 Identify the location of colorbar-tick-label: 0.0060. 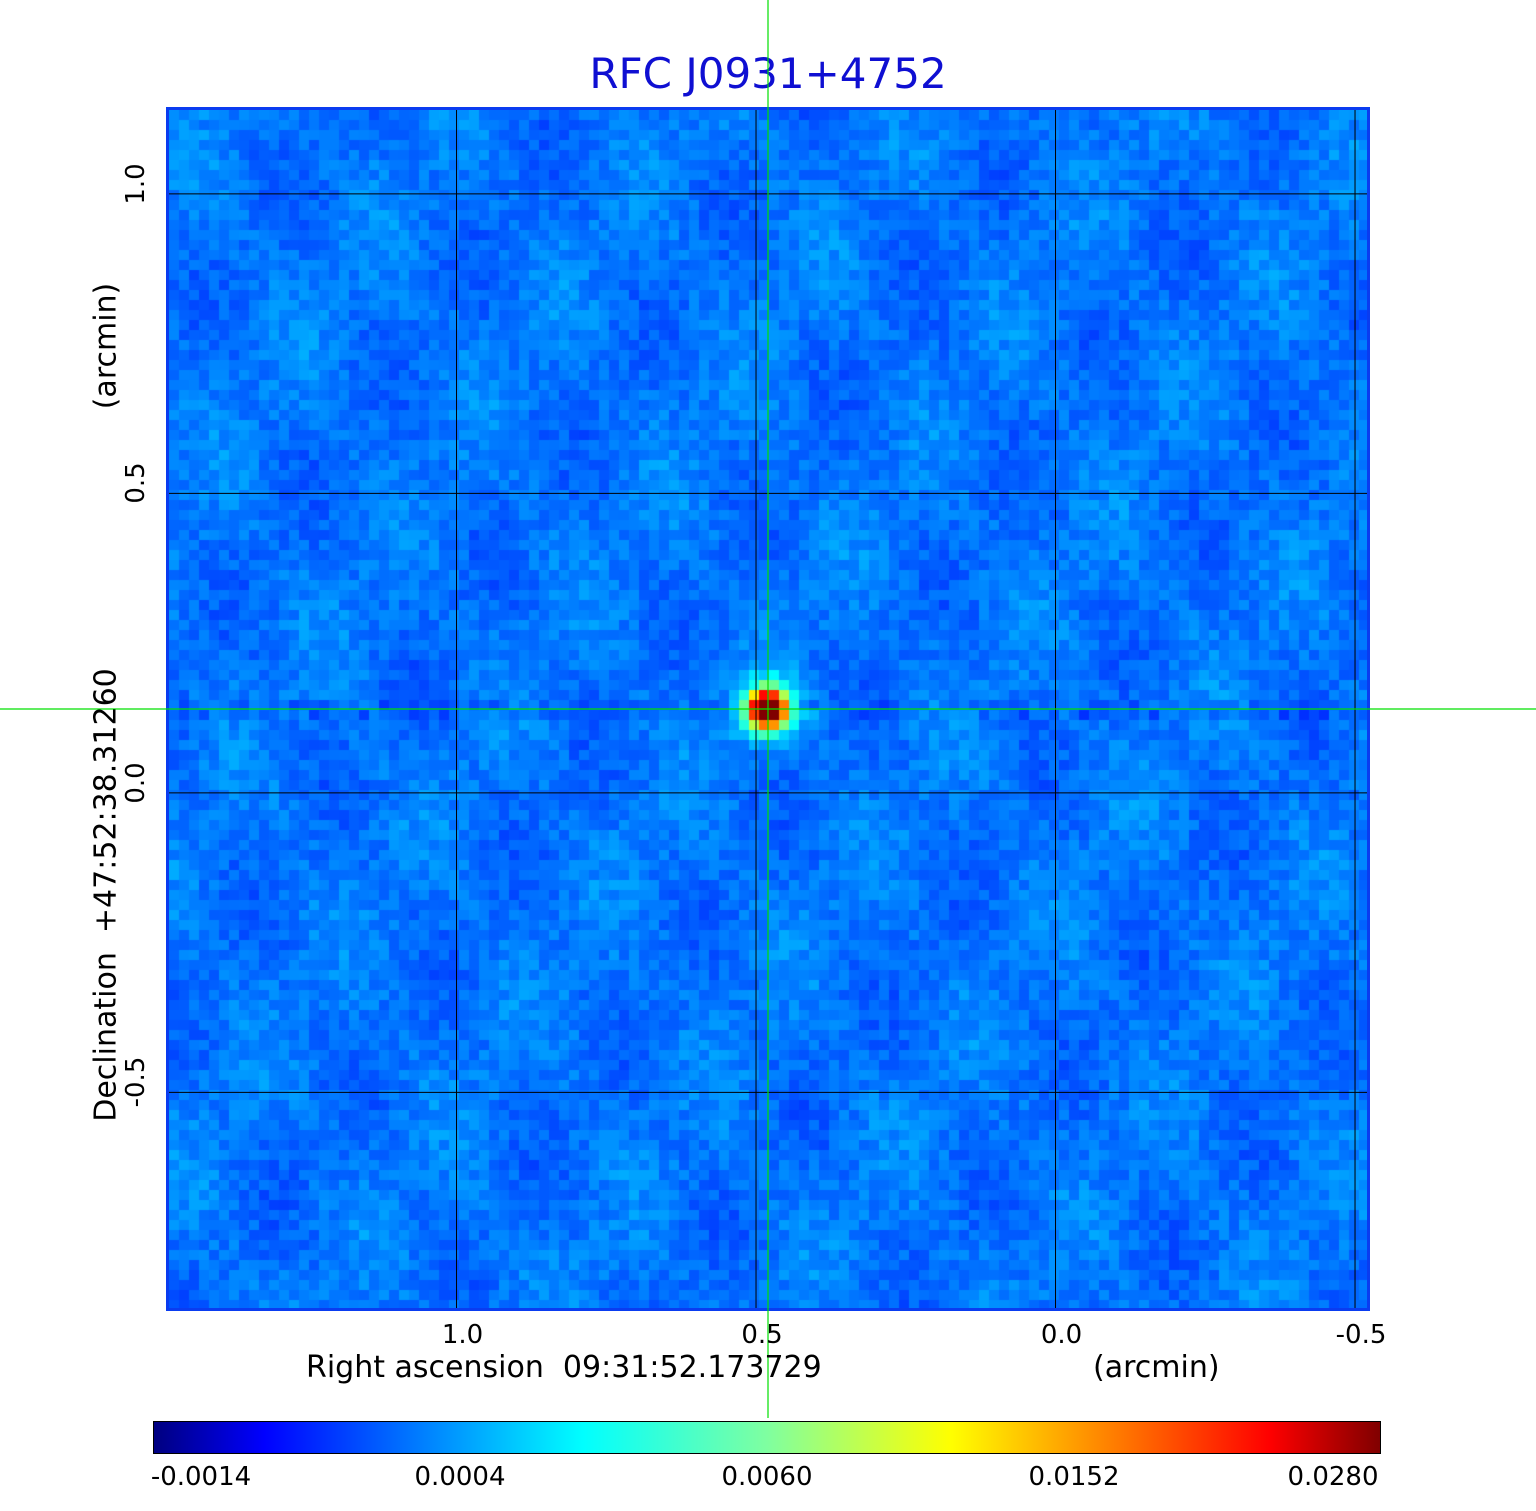
(767, 1477).